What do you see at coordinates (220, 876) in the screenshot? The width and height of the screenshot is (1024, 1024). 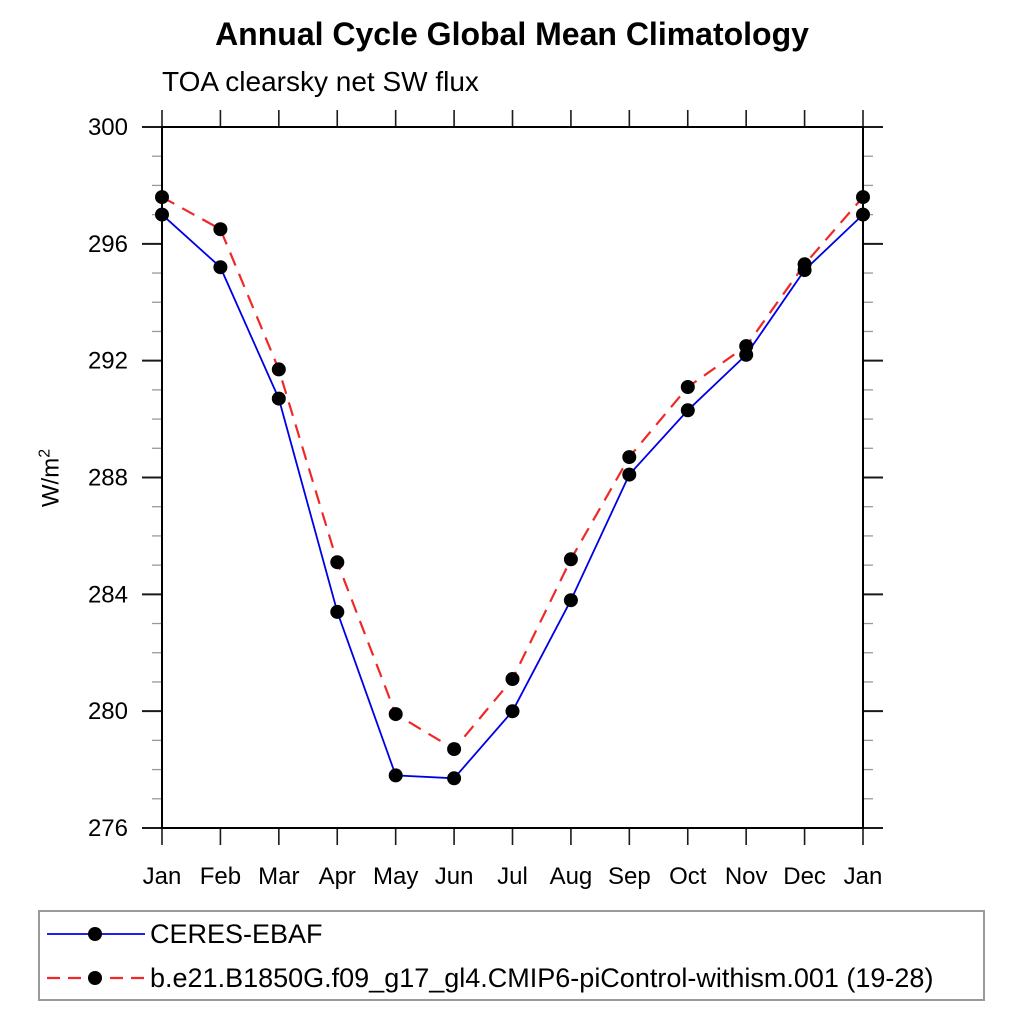 I see `x-tick-label: Feb` at bounding box center [220, 876].